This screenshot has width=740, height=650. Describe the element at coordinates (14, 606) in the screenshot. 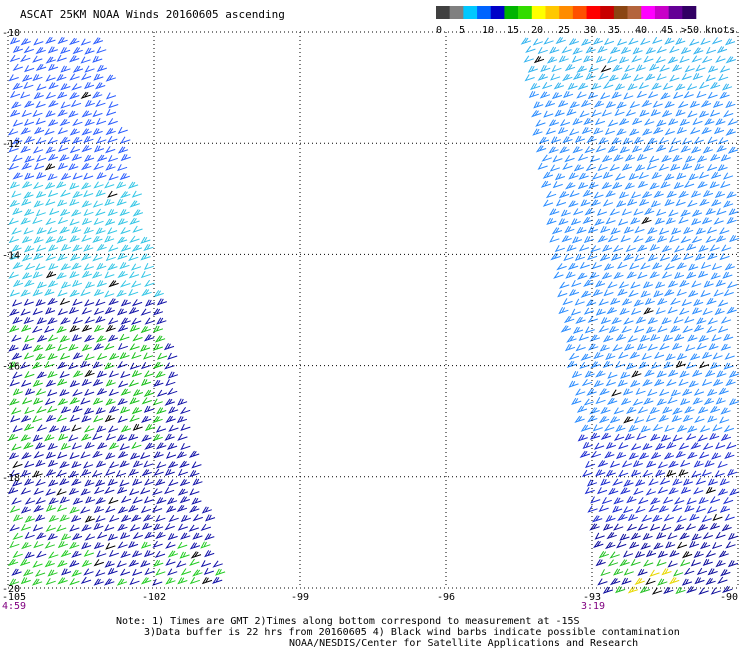

I see `swath-time-left: 4:59` at that location.